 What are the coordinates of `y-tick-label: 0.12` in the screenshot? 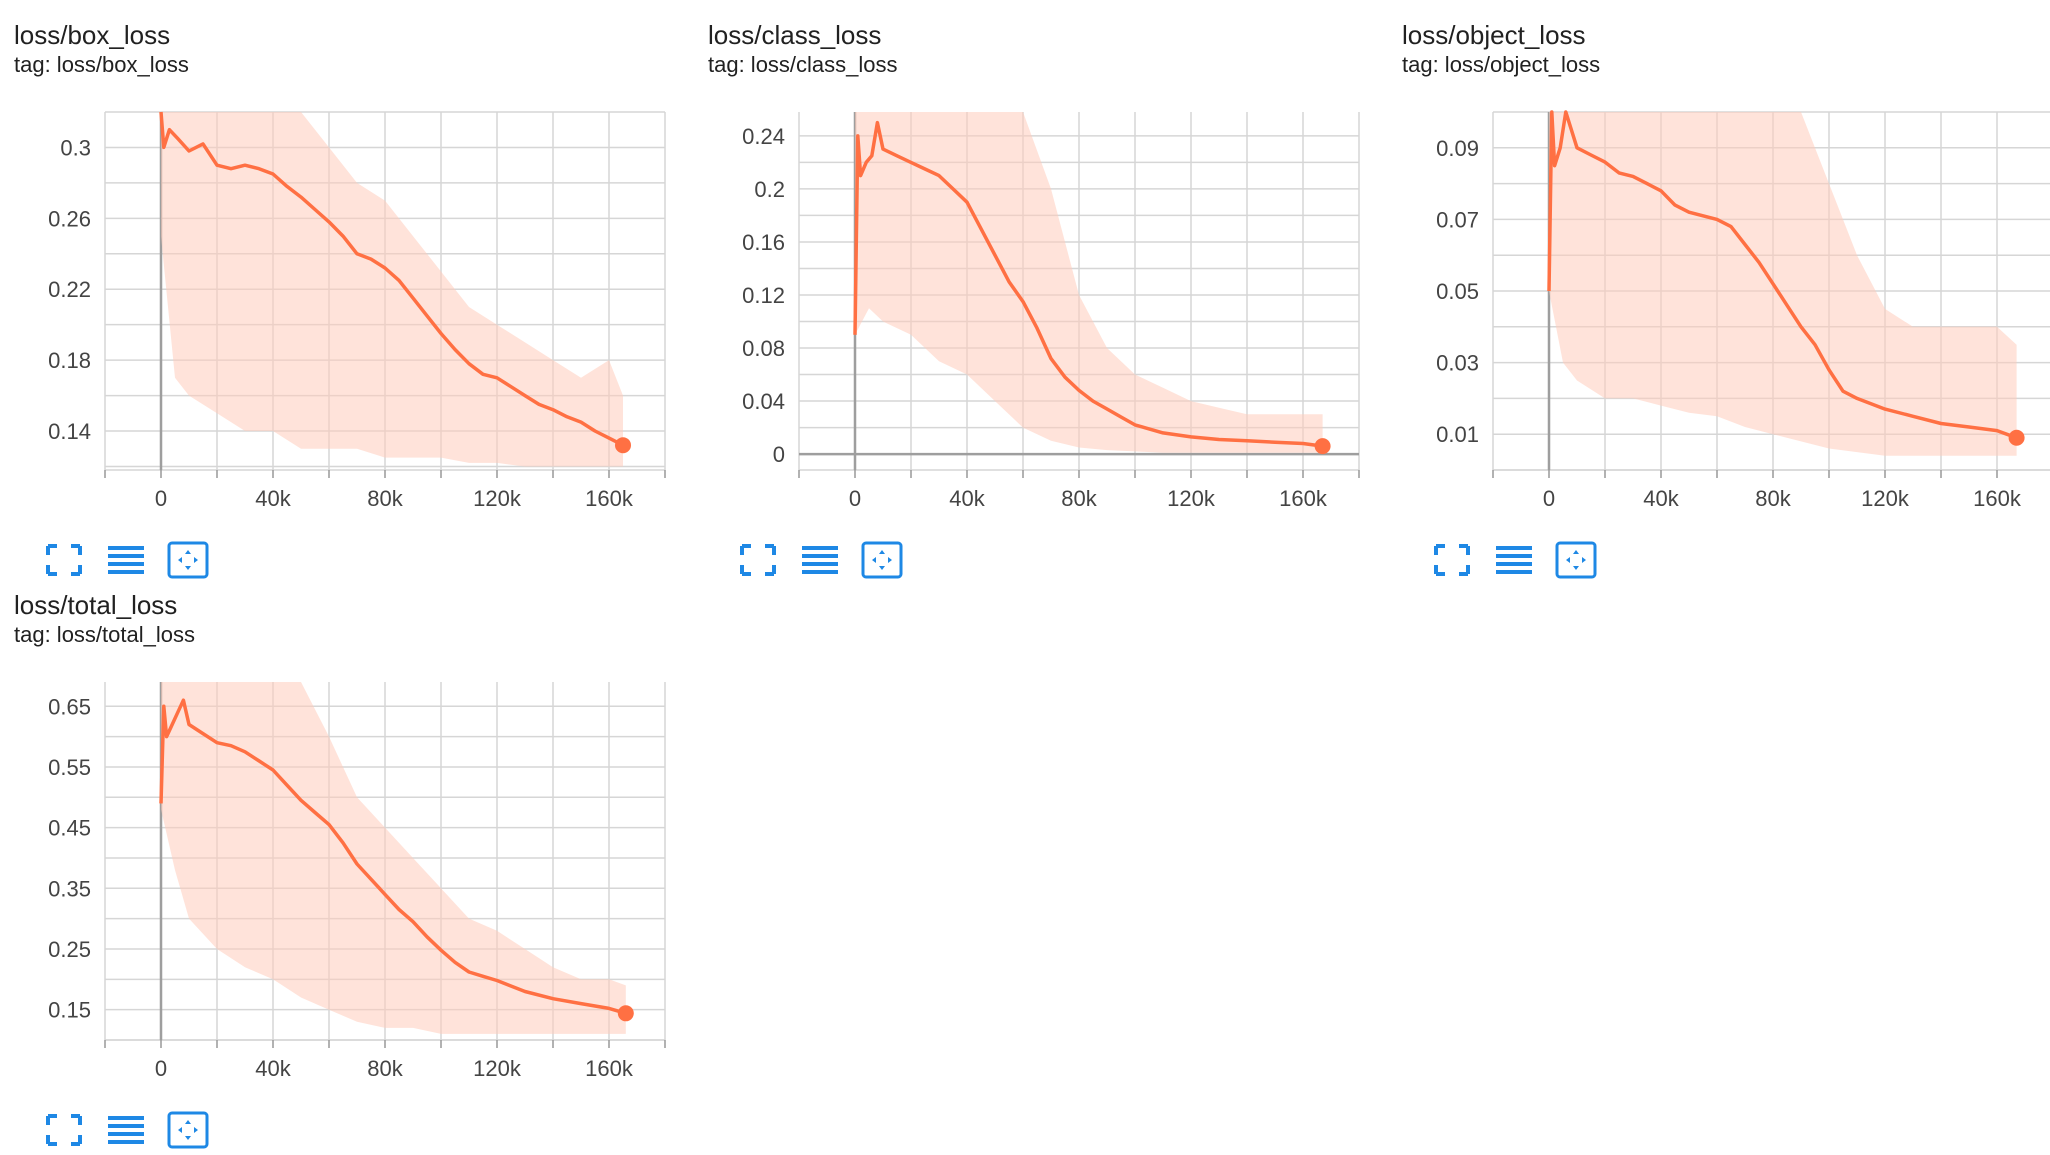 It's located at (763, 295).